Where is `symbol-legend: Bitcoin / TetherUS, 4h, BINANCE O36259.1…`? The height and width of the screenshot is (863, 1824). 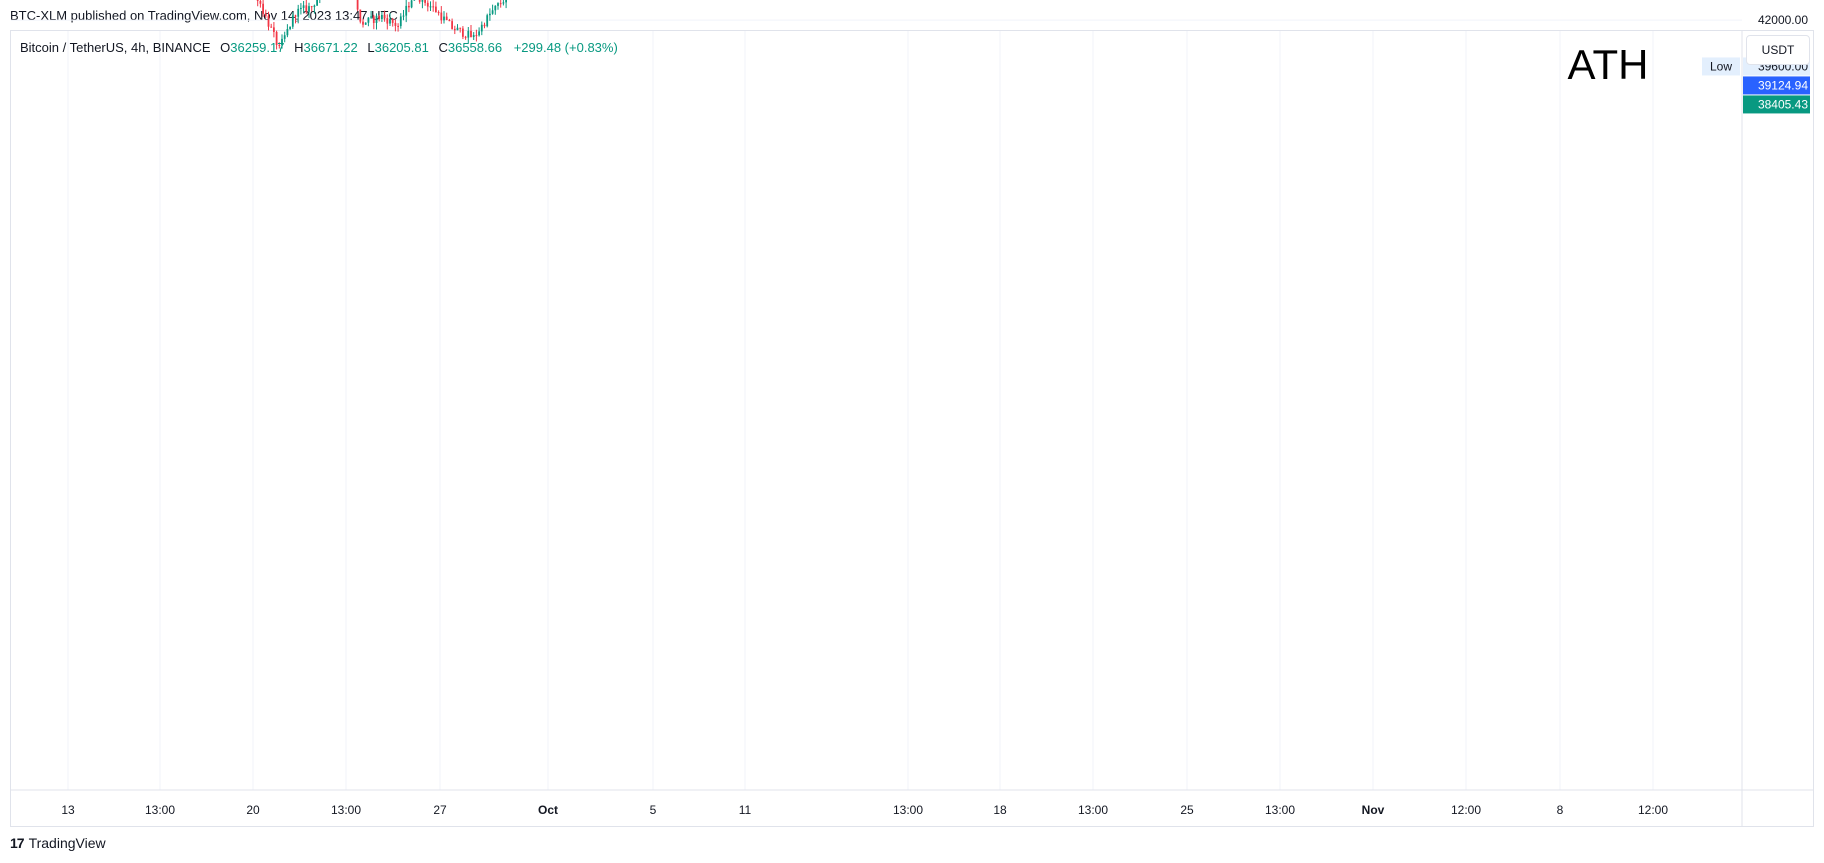
symbol-legend: Bitcoin / TetherUS, 4h, BINANCE O36259.1… is located at coordinates (319, 47).